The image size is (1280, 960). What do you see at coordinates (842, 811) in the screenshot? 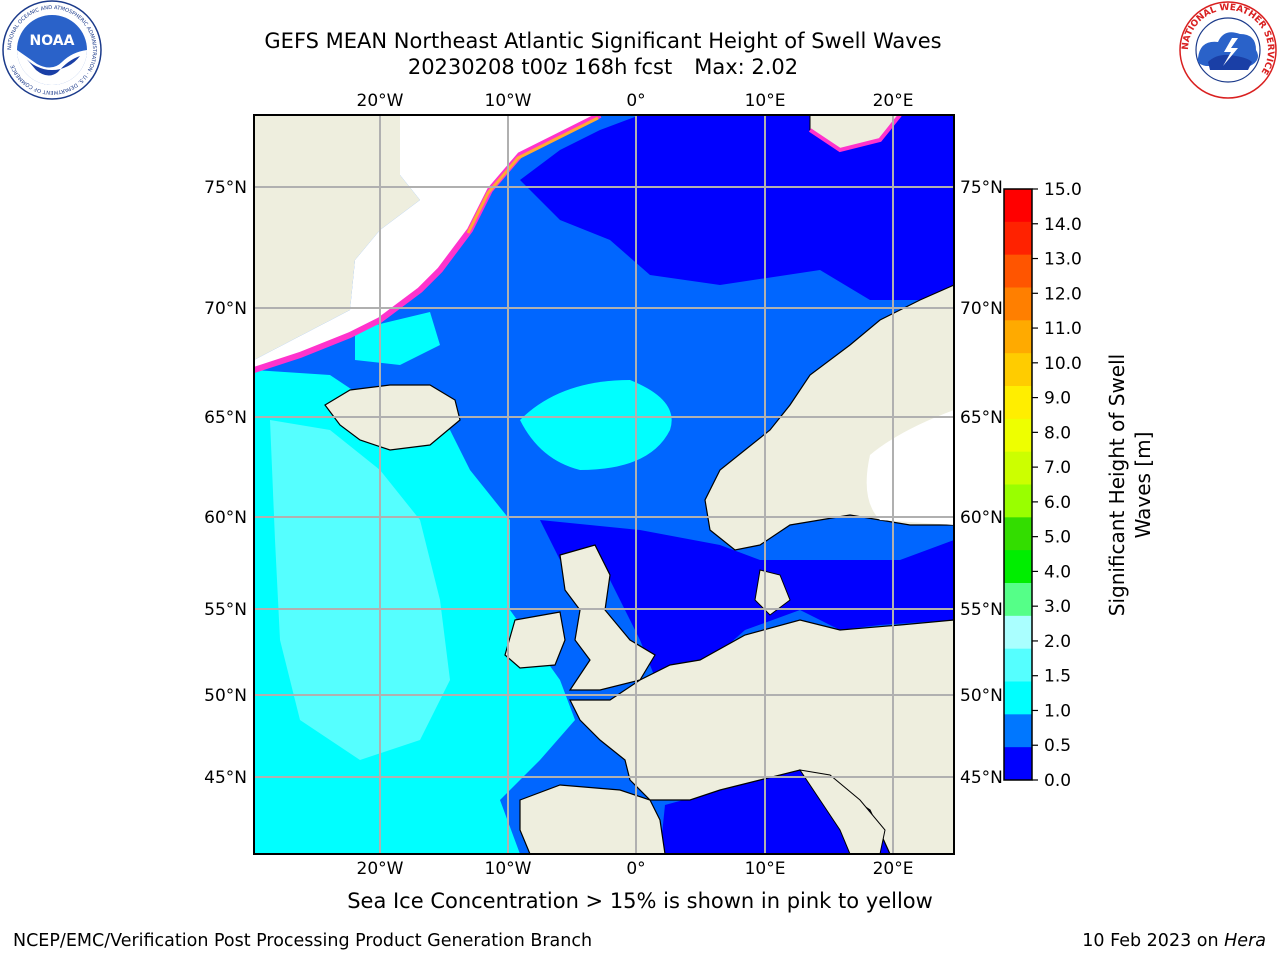
I see `italy-land` at bounding box center [842, 811].